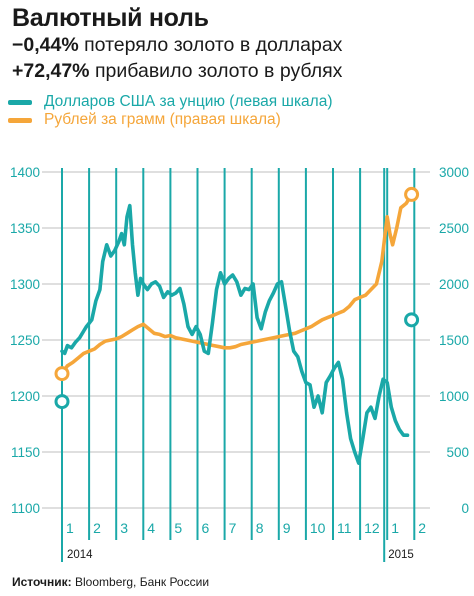  Describe the element at coordinates (20, 120) in the screenshot. I see `legend-swatch-rub` at that location.